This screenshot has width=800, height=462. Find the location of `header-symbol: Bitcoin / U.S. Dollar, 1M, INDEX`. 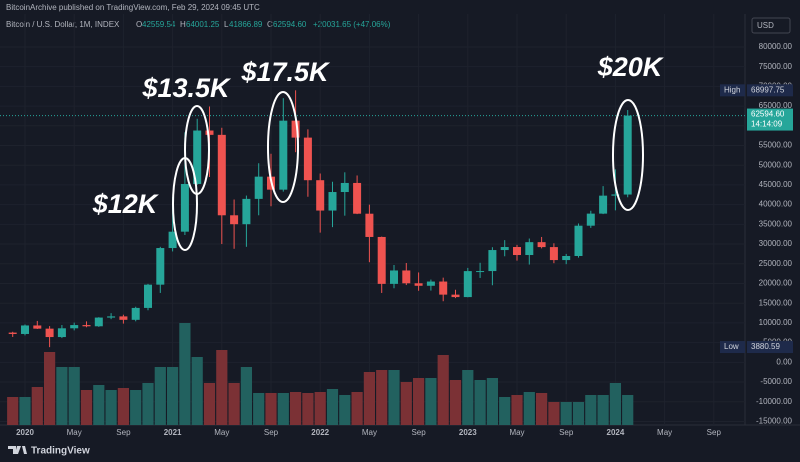

header-symbol: Bitcoin / U.S. Dollar, 1M, INDEX is located at coordinates (63, 24).